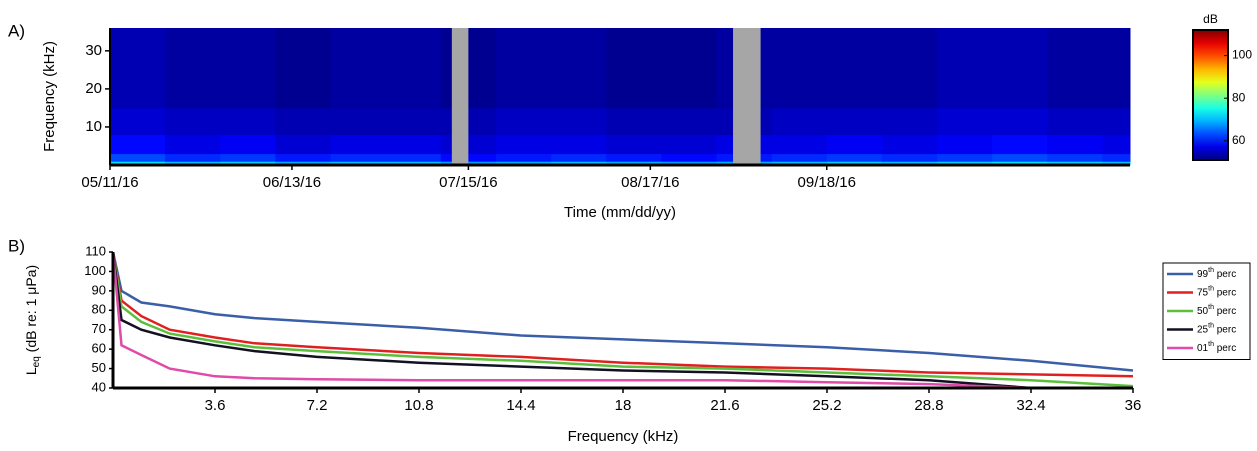 This screenshot has height=451, width=1257. I want to click on legend-label: 99th perc, so click(1216, 273).